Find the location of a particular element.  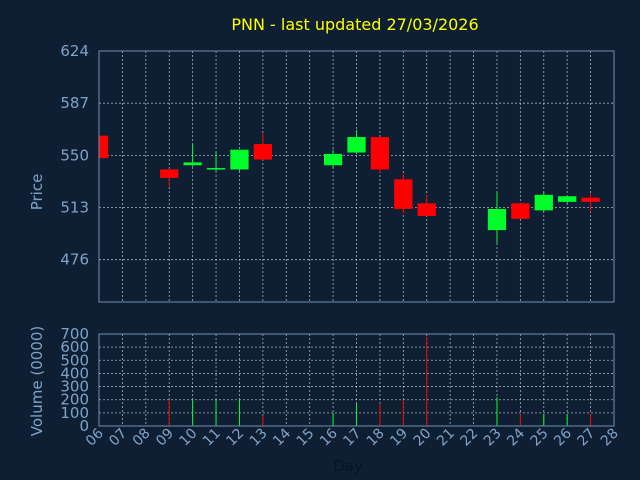

volume-tick-label: 100 is located at coordinates (74, 413).